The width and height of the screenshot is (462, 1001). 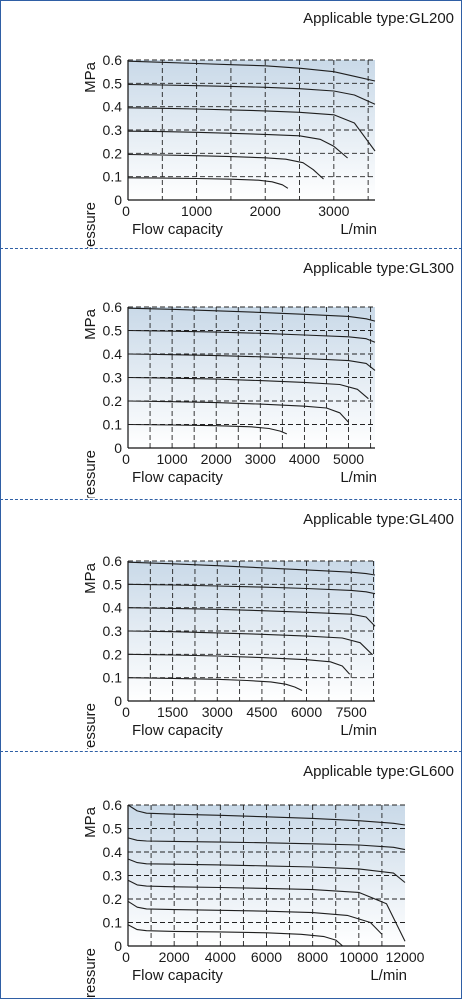 I want to click on x-tick-label: 10000, so click(x=358, y=957).